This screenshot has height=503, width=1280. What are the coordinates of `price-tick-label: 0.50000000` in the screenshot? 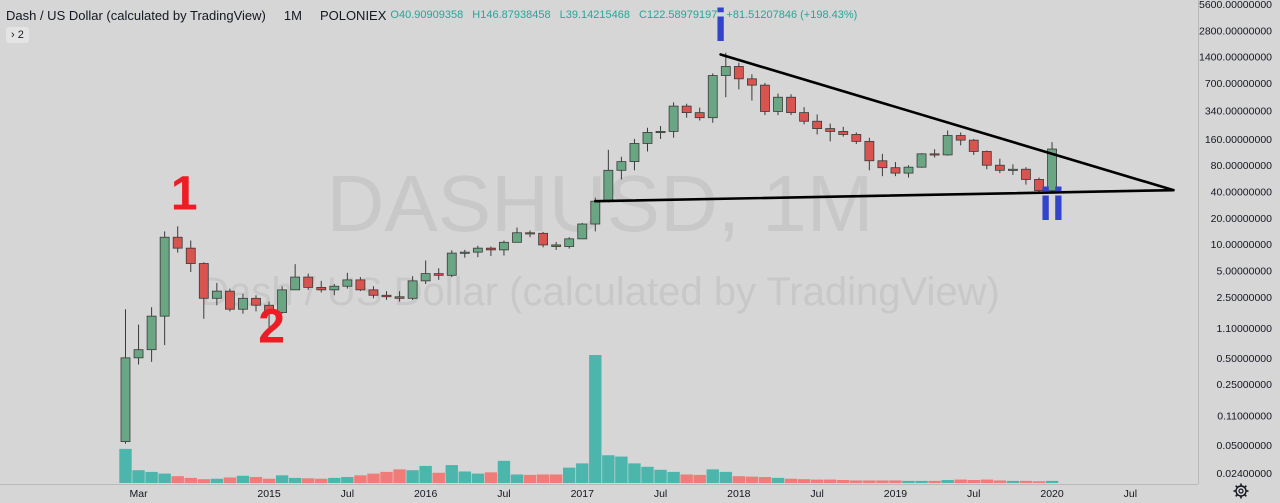 It's located at (1245, 359).